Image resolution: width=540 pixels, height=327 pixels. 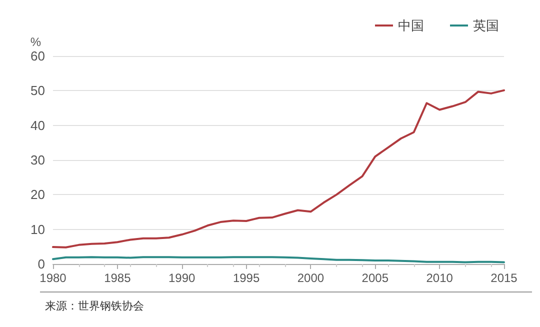 What do you see at coordinates (246, 278) in the screenshot?
I see `x-tick-label: 1995` at bounding box center [246, 278].